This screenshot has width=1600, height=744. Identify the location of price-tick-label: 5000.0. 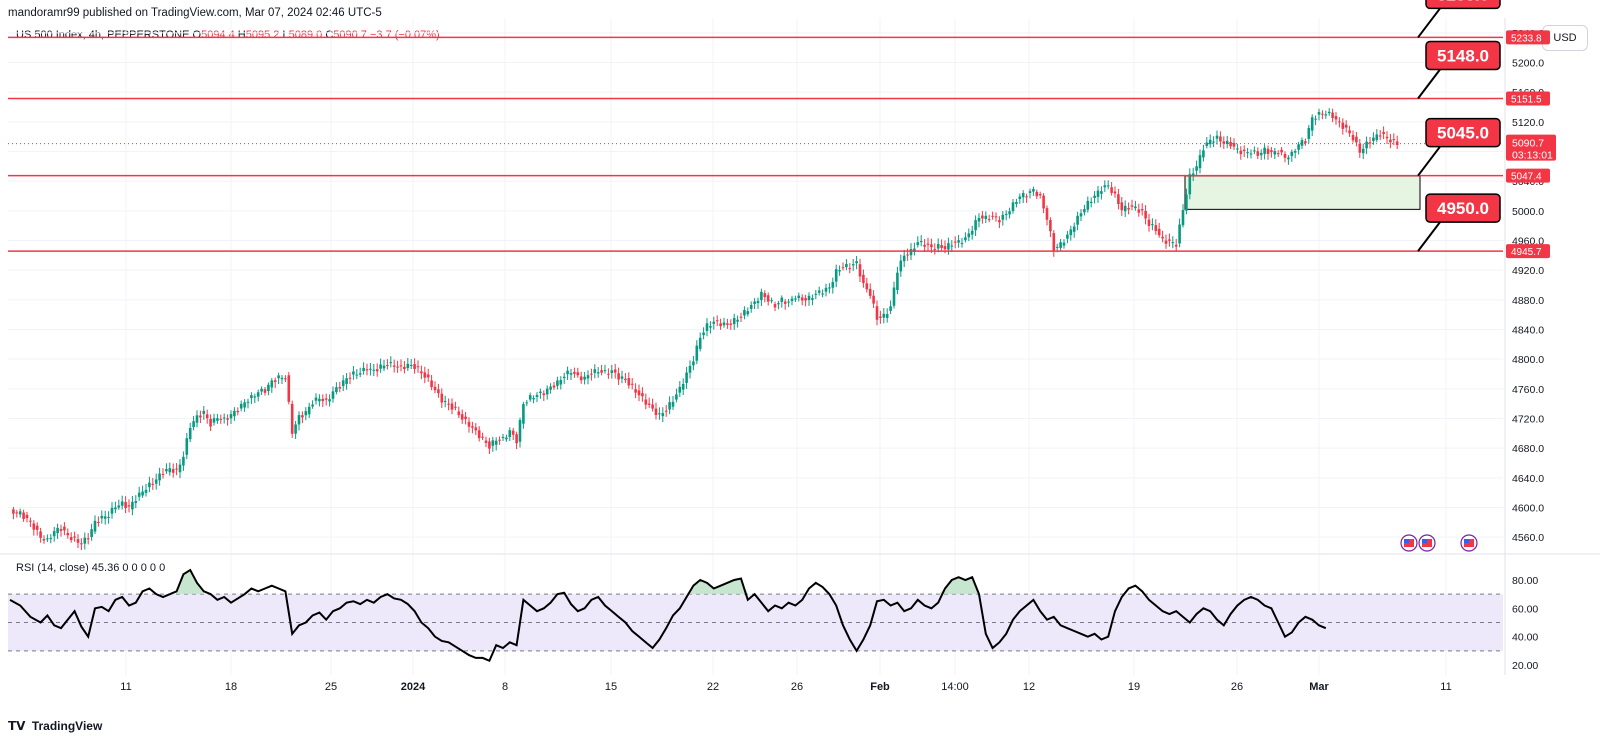
(1528, 212).